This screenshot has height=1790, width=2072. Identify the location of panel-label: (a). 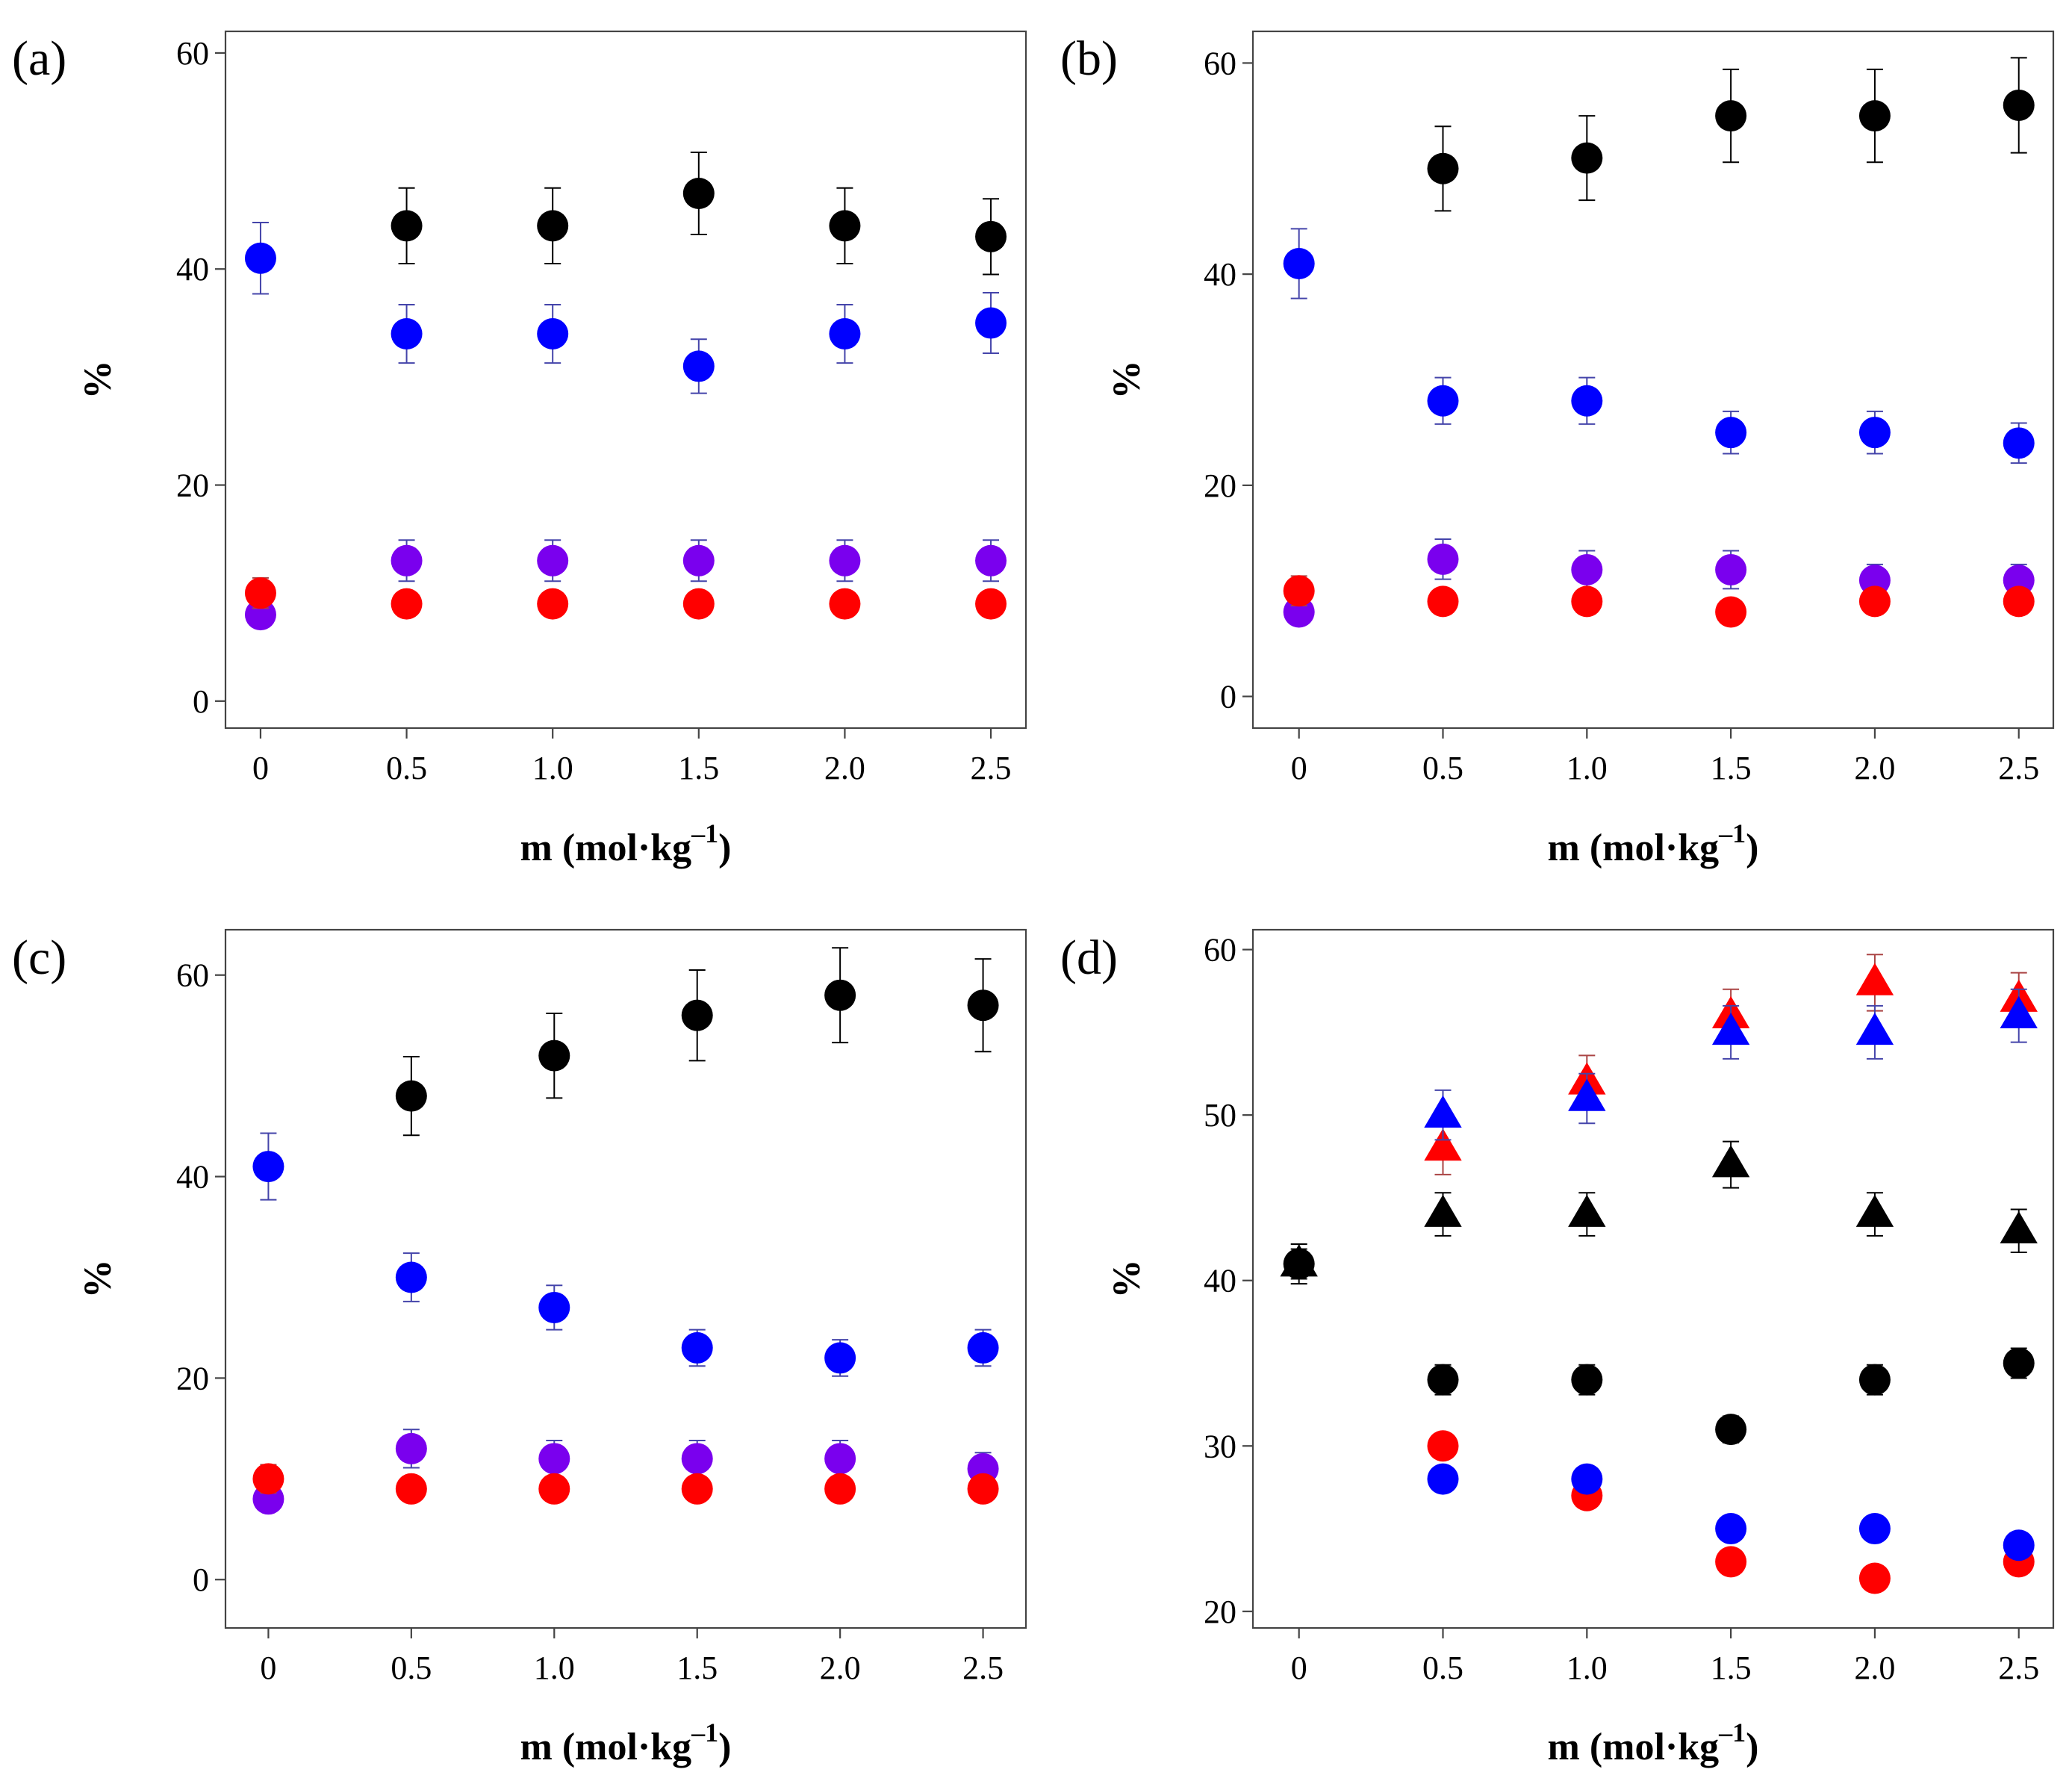
(39, 58).